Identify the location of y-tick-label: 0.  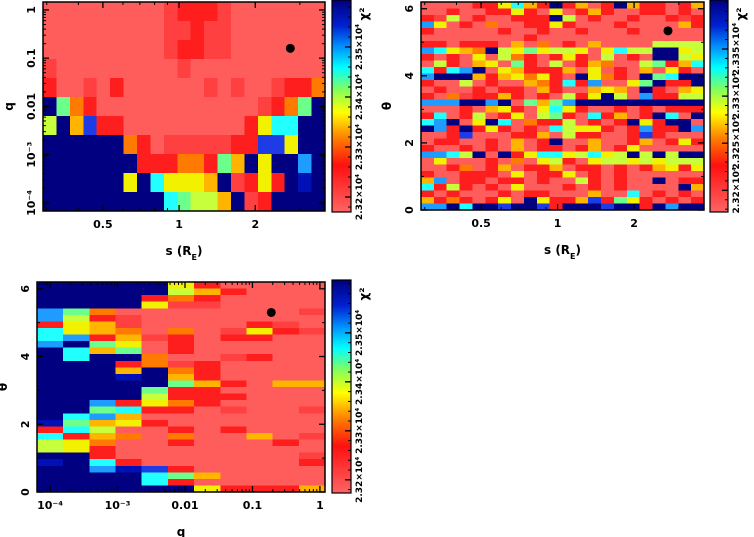
(25, 492).